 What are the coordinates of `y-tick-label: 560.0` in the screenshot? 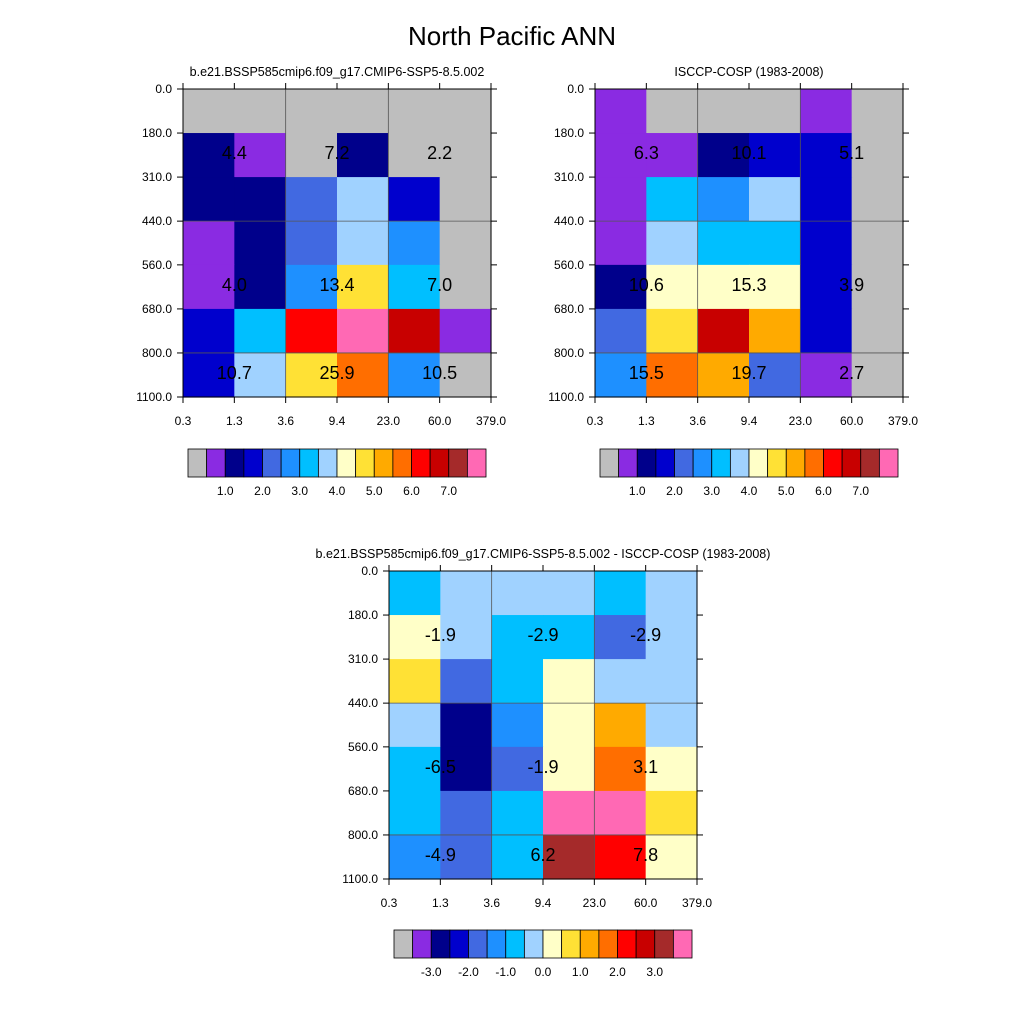 It's located at (157, 265).